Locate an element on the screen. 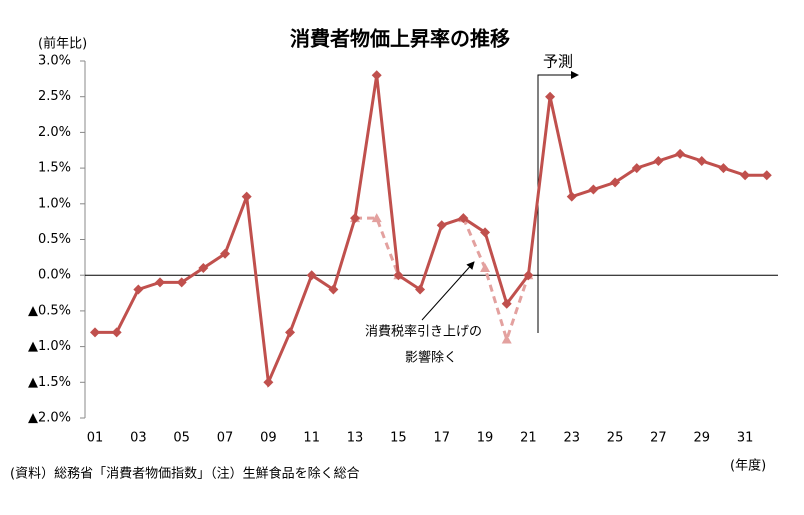  forecast-label: 予測 is located at coordinates (558, 62).